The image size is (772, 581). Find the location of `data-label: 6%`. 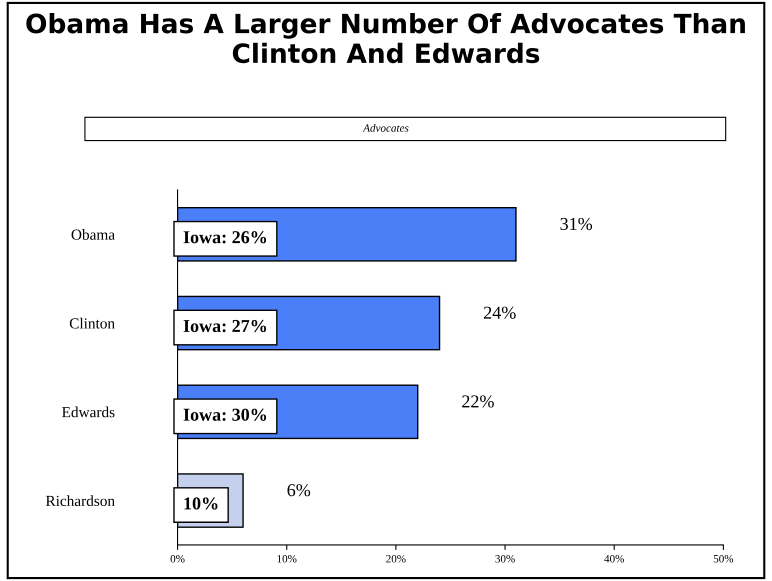

data-label: 6% is located at coordinates (298, 490).